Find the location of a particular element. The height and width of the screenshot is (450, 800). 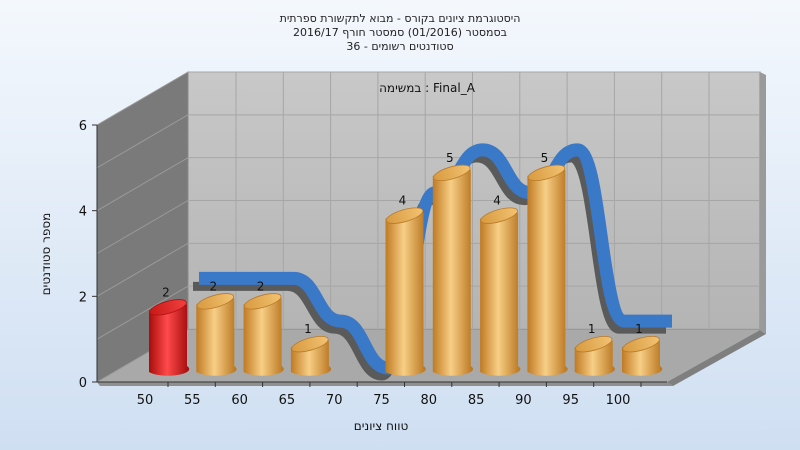

x-tick-label: 90 is located at coordinates (523, 400).